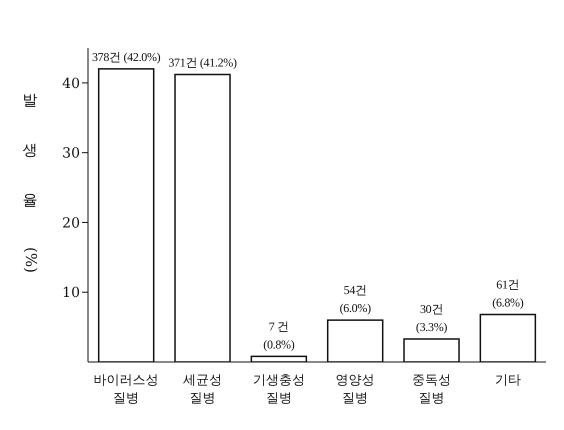 This screenshot has height=430, width=564. Describe the element at coordinates (126, 389) in the screenshot. I see `x-tick-label: 바이러스성 질병` at that location.